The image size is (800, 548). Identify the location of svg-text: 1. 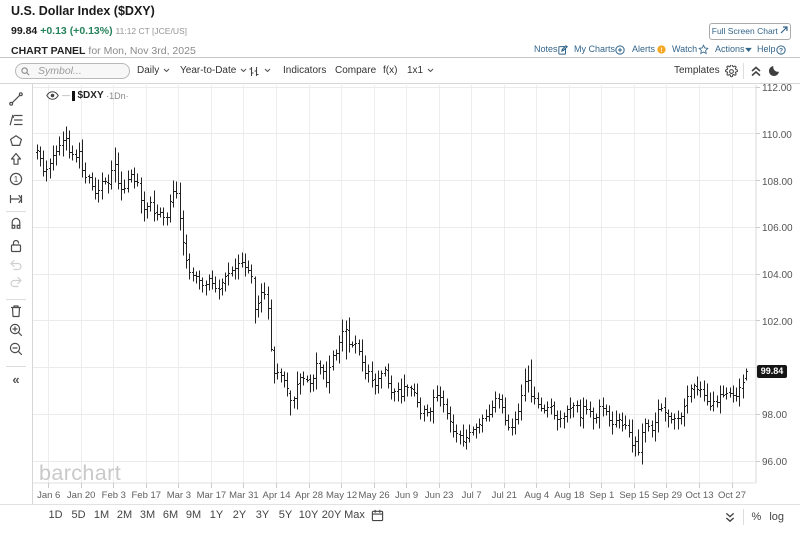
(16, 179).